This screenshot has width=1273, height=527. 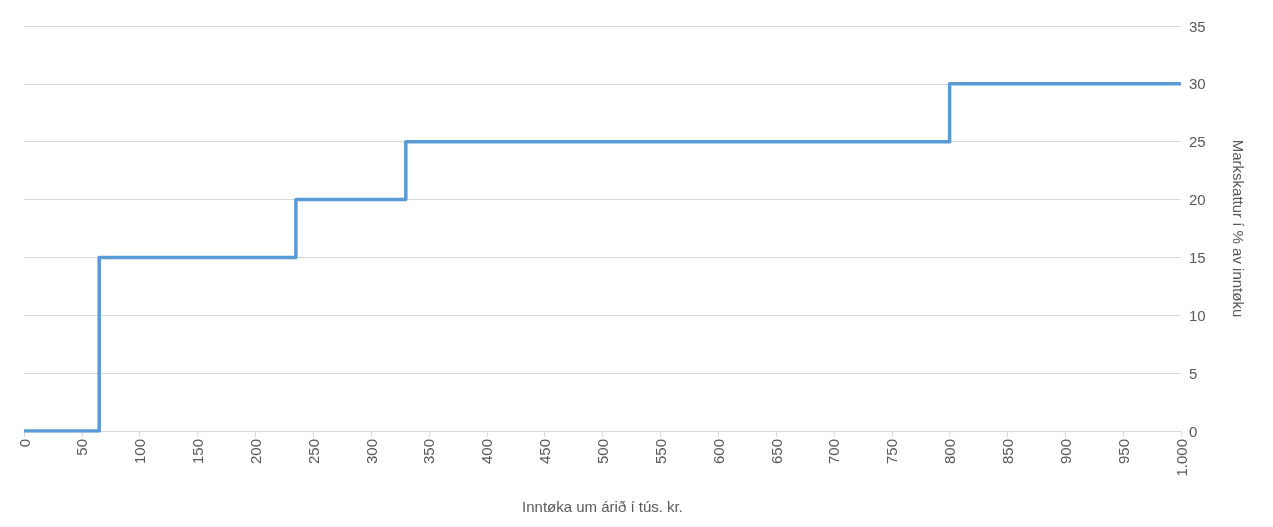 I want to click on y-tick-label: 25, so click(x=1197, y=142).